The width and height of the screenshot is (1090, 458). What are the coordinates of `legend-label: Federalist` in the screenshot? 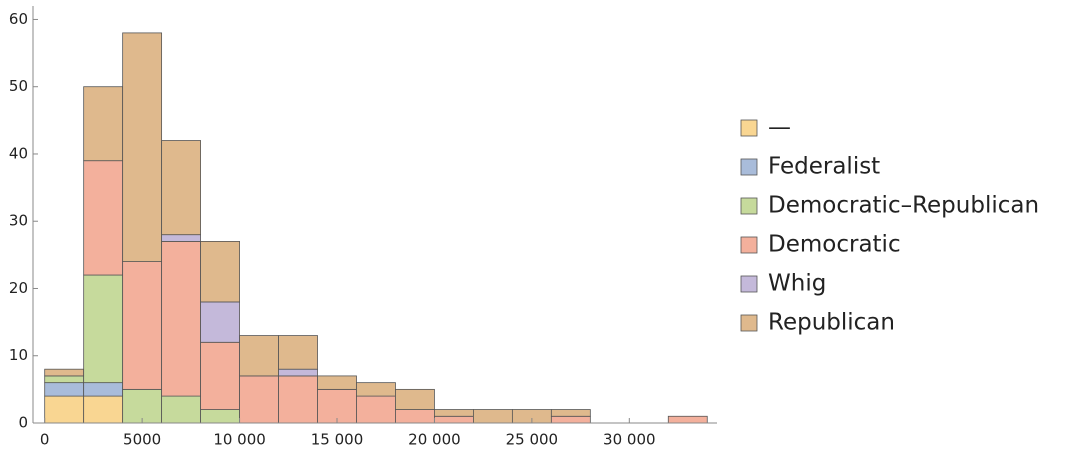 It's located at (824, 167).